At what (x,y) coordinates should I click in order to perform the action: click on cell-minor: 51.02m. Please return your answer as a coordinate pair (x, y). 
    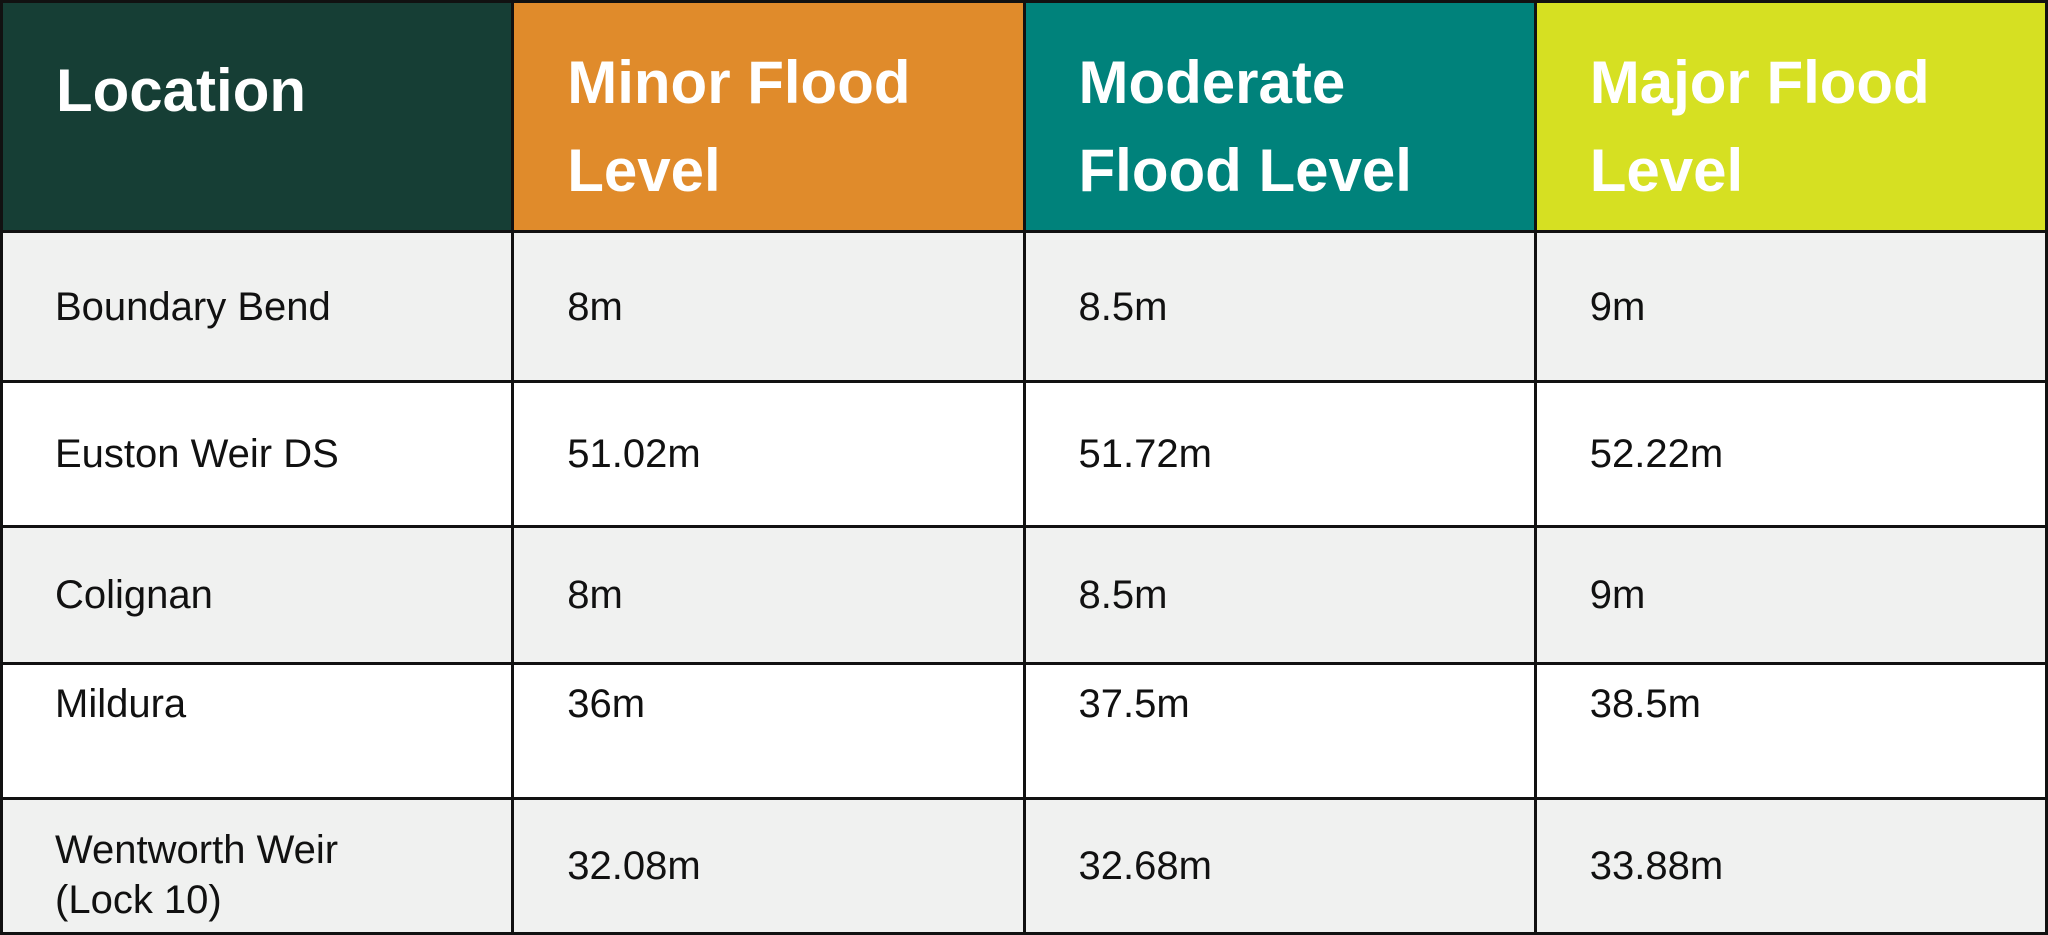
    Looking at the image, I should click on (768, 454).